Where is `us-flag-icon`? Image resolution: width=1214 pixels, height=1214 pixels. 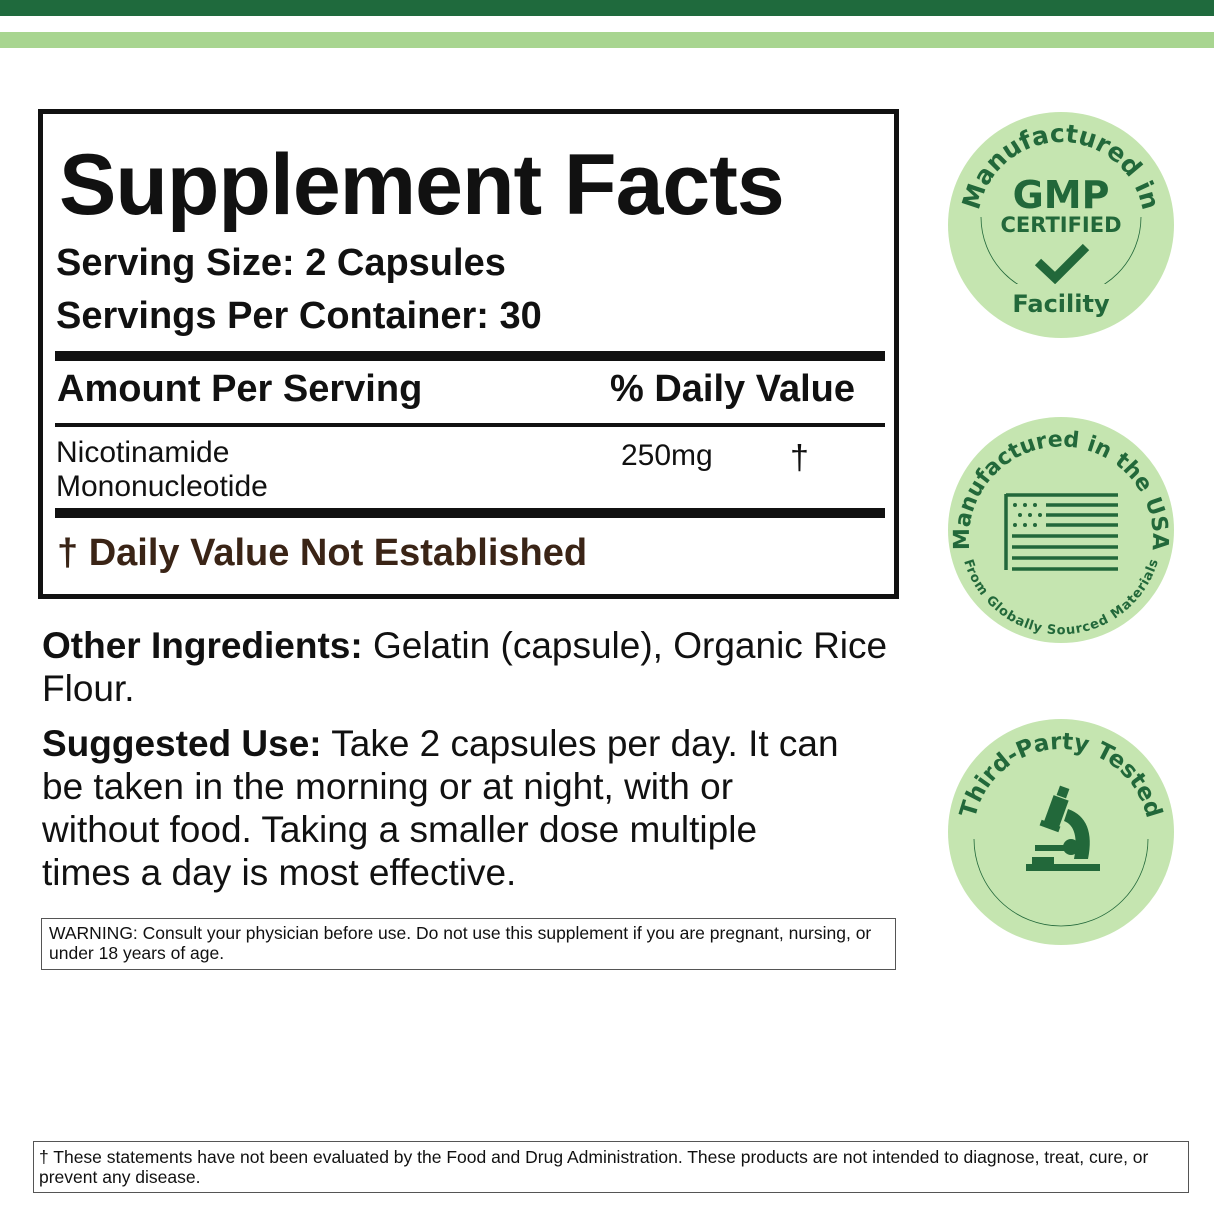
us-flag-icon is located at coordinates (1061, 532).